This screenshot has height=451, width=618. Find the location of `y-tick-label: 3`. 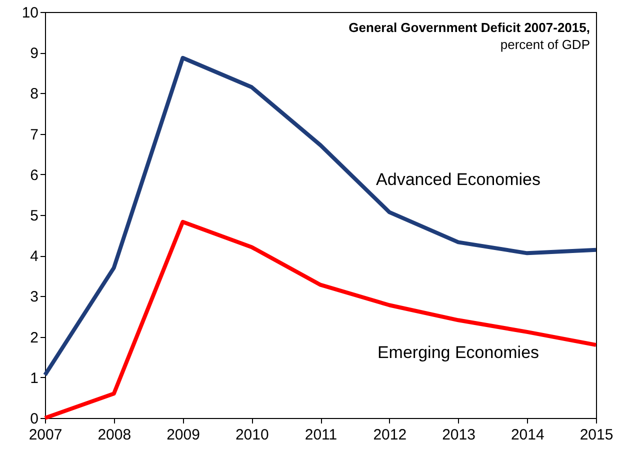

y-tick-label: 3 is located at coordinates (34, 297).